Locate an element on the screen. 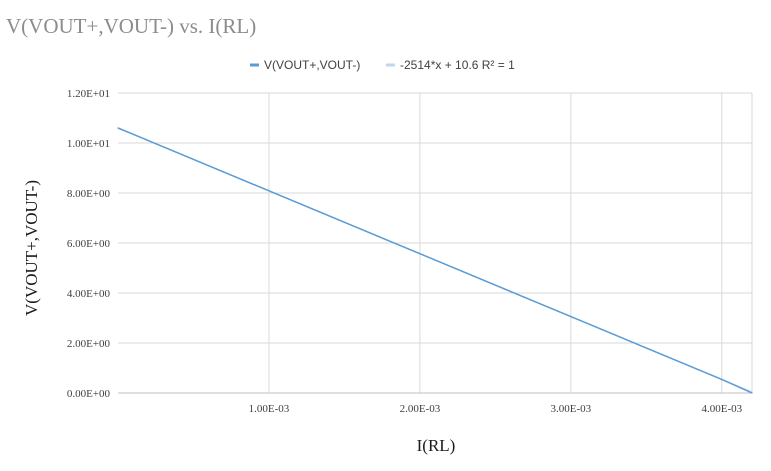 Image resolution: width=771 pixels, height=471 pixels. x-tick-label: 1.00E-03 is located at coordinates (269, 409).